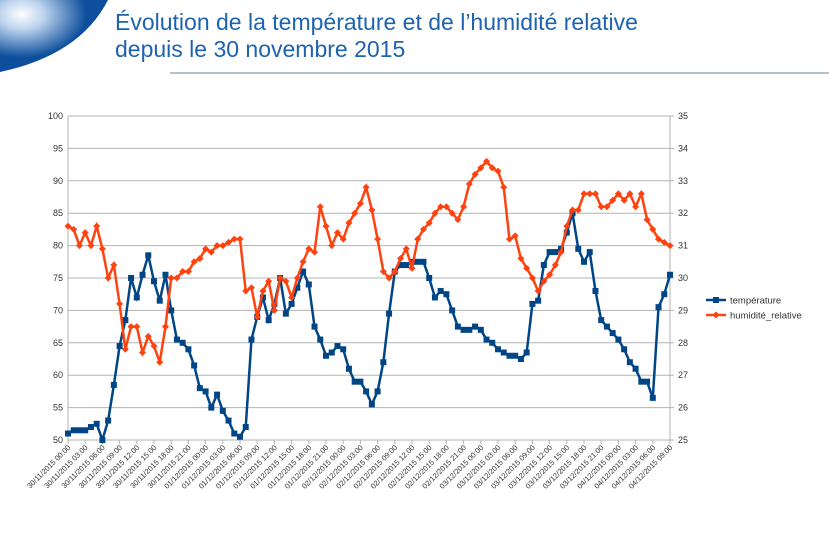  What do you see at coordinates (58, 408) in the screenshot?
I see `y-tick-label: 55` at bounding box center [58, 408].